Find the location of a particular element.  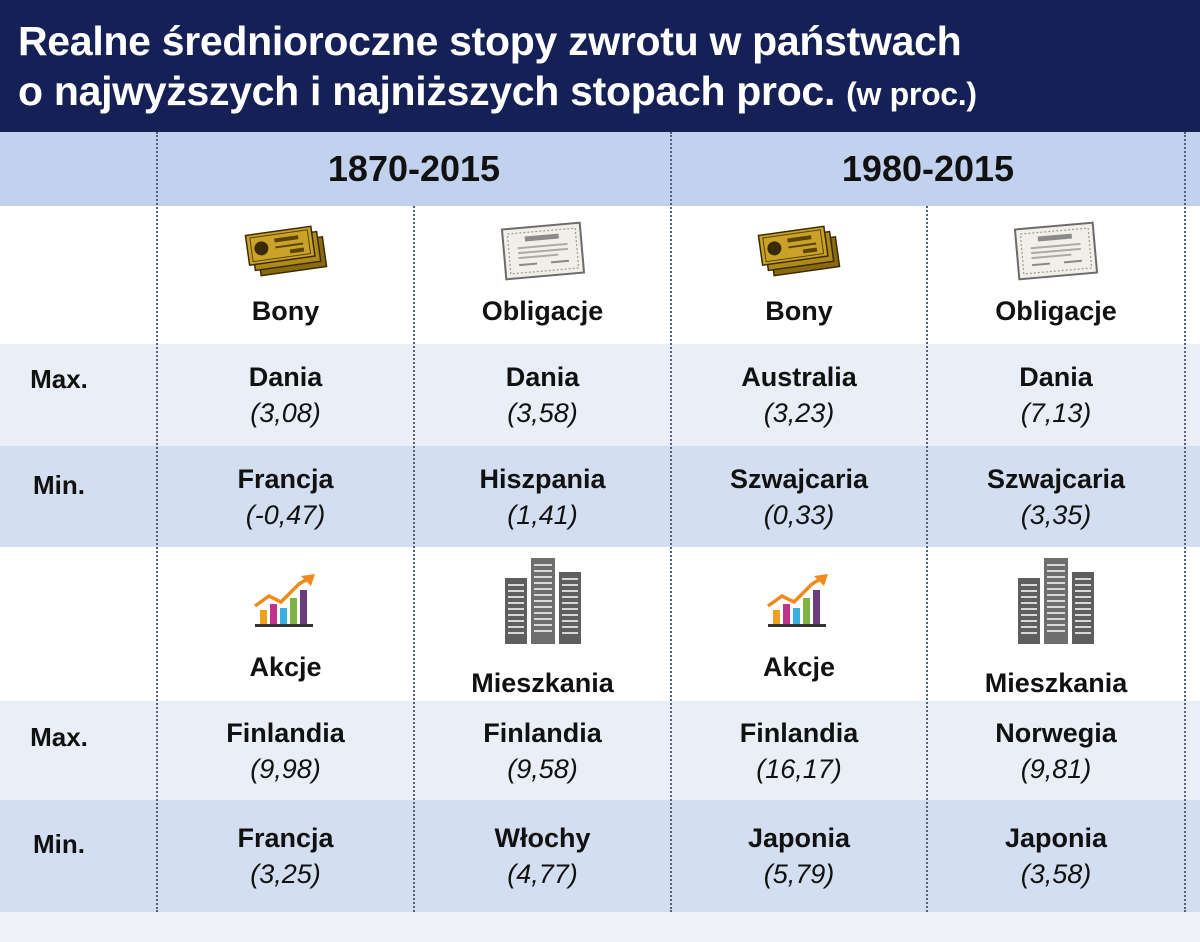

return-value: (0,33) is located at coordinates (799, 514).